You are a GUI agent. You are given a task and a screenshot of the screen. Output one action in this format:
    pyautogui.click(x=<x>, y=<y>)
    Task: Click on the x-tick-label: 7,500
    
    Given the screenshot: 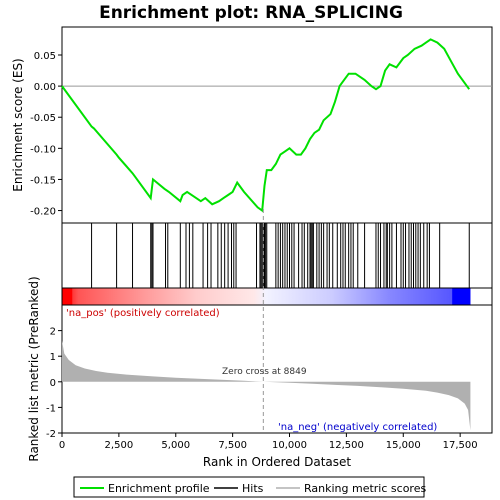 What is the action you would take?
    pyautogui.click(x=232, y=445)
    